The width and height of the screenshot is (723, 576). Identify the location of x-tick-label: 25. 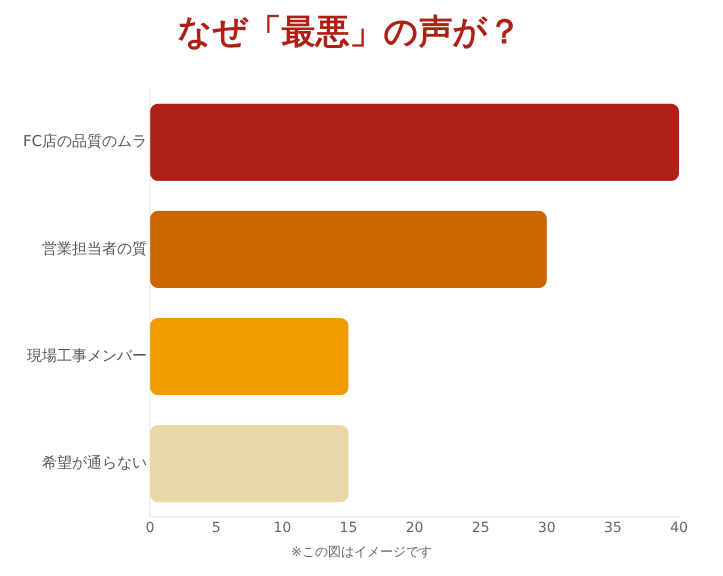
(481, 528).